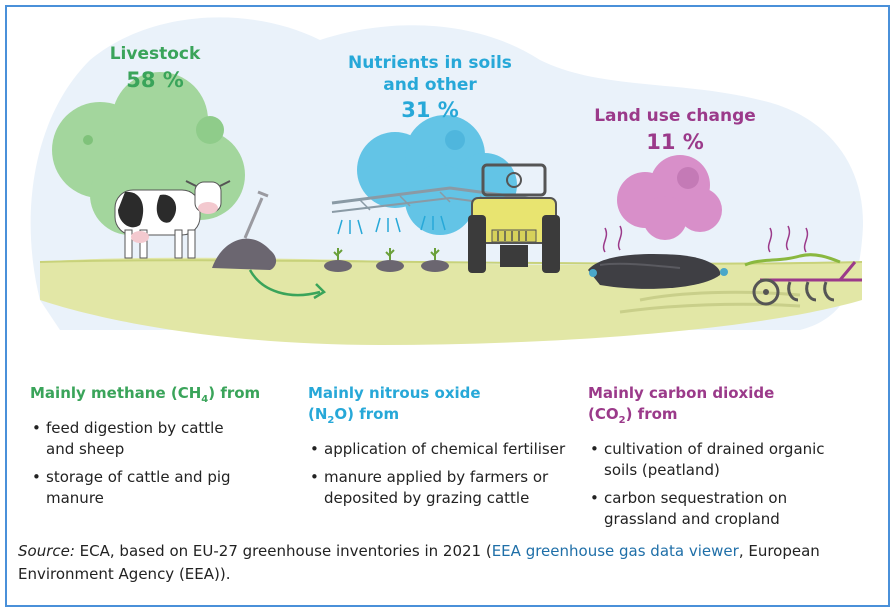 This screenshot has width=896, height=612. Describe the element at coordinates (287, 284) in the screenshot. I see `arrow-icon` at that location.